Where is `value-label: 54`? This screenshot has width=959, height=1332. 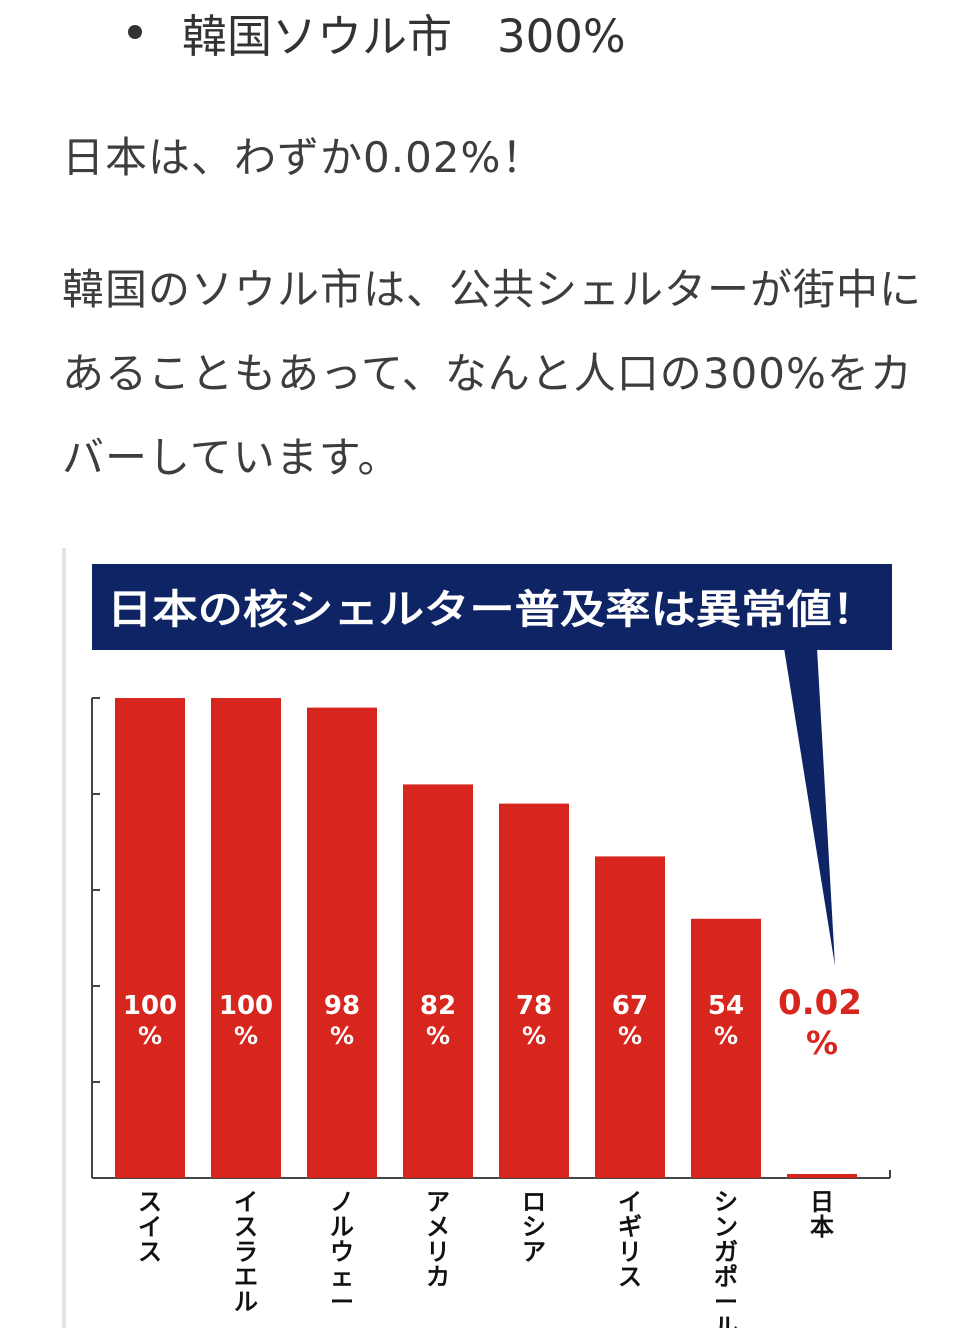 value-label: 54 is located at coordinates (726, 1006).